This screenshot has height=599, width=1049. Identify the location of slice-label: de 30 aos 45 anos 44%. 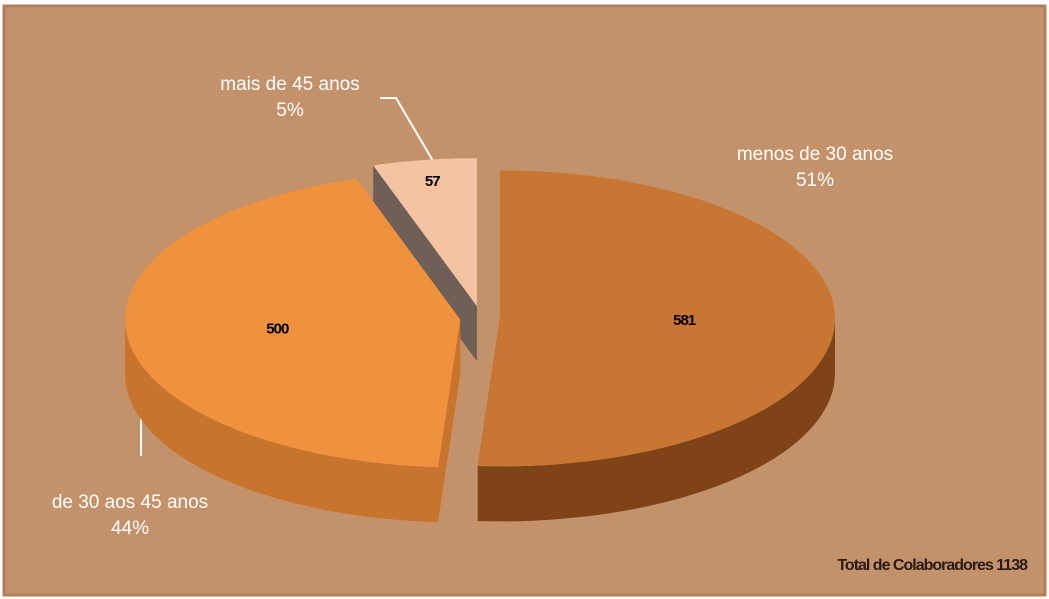
(130, 516).